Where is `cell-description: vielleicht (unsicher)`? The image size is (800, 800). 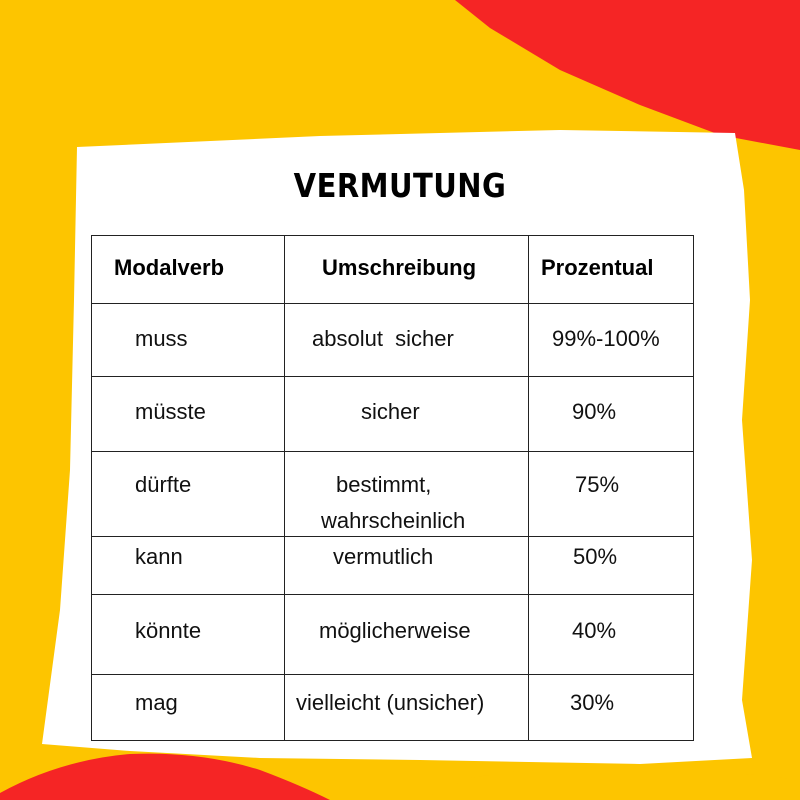 cell-description: vielleicht (unsicher) is located at coordinates (390, 702).